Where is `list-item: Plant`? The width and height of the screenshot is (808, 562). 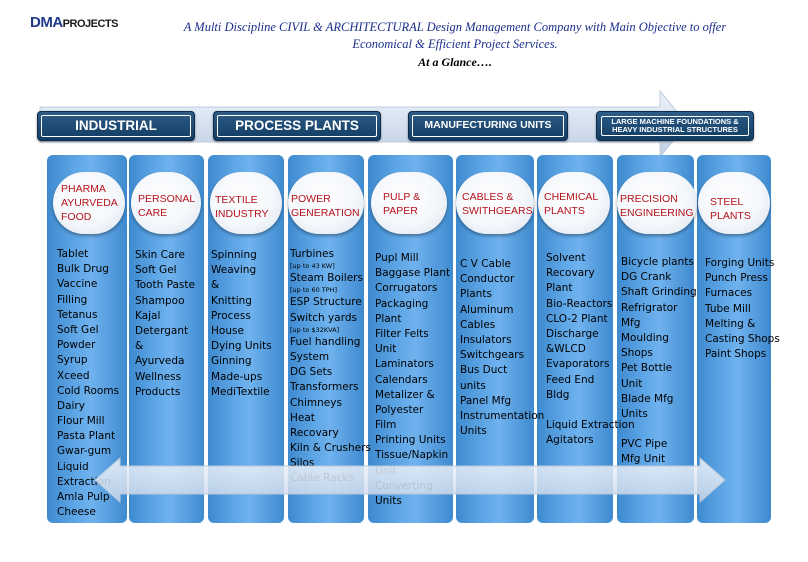 list-item: Plant is located at coordinates (559, 288).